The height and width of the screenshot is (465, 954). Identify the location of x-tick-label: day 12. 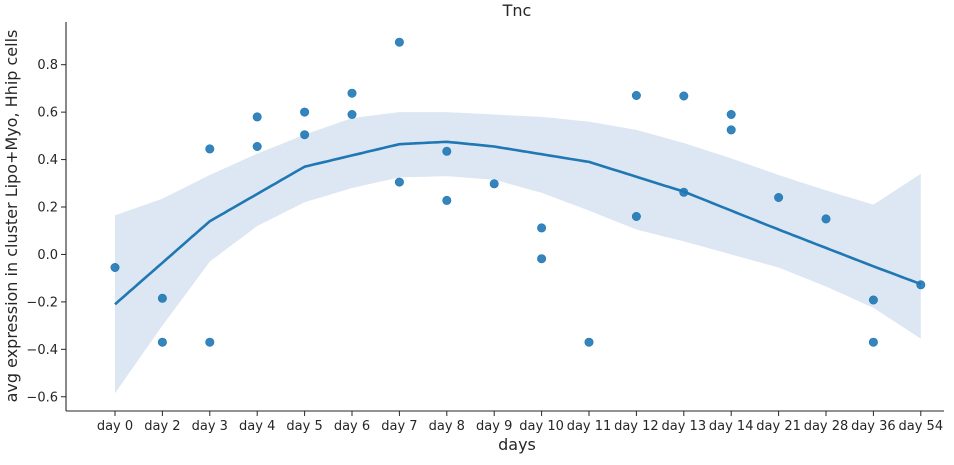
(636, 426).